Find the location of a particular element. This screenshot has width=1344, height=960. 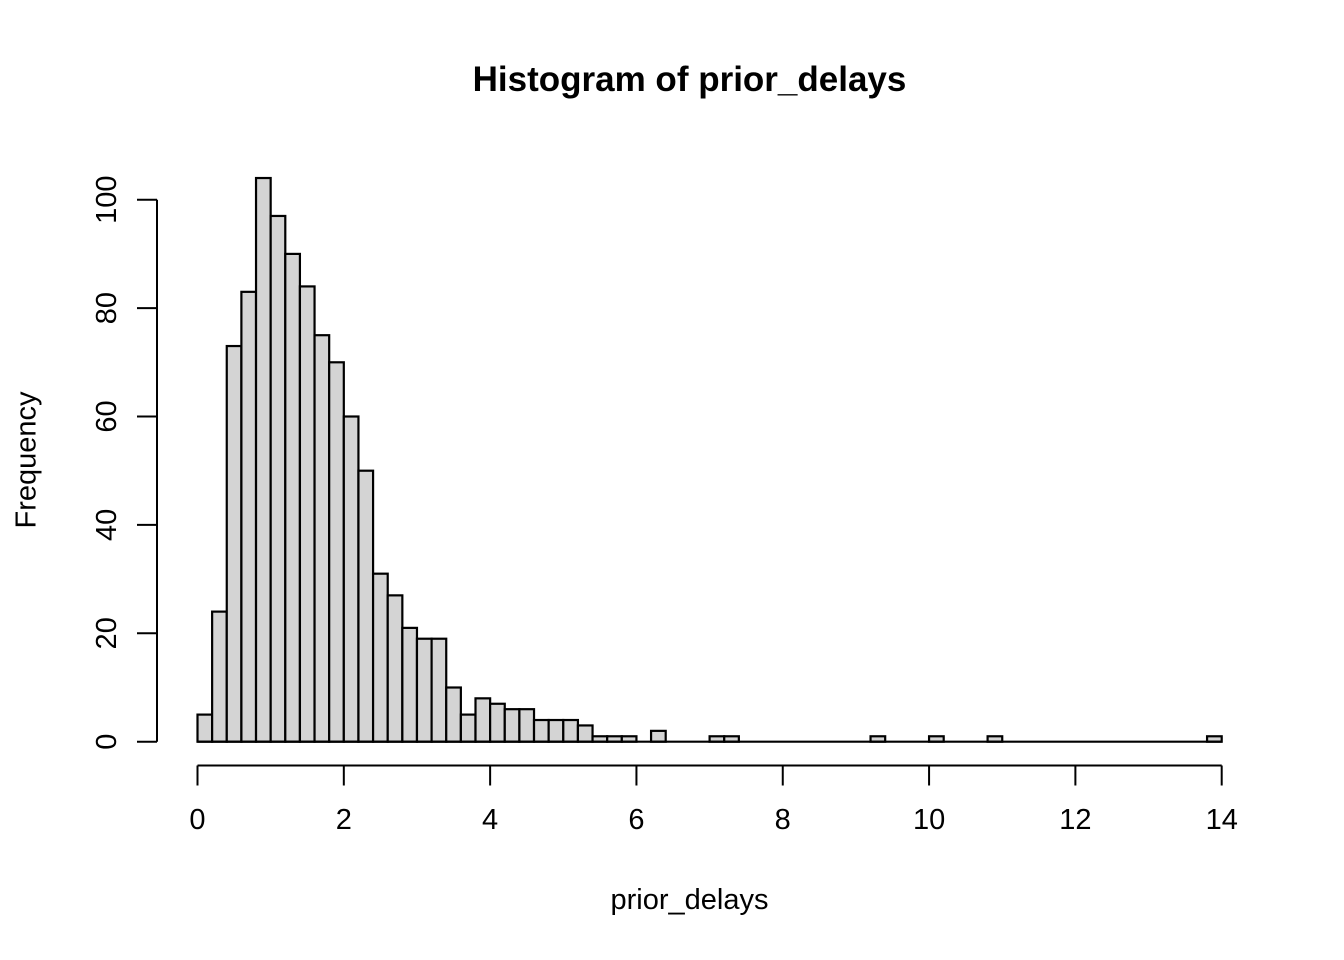

x-tick-label: 2 is located at coordinates (344, 820).